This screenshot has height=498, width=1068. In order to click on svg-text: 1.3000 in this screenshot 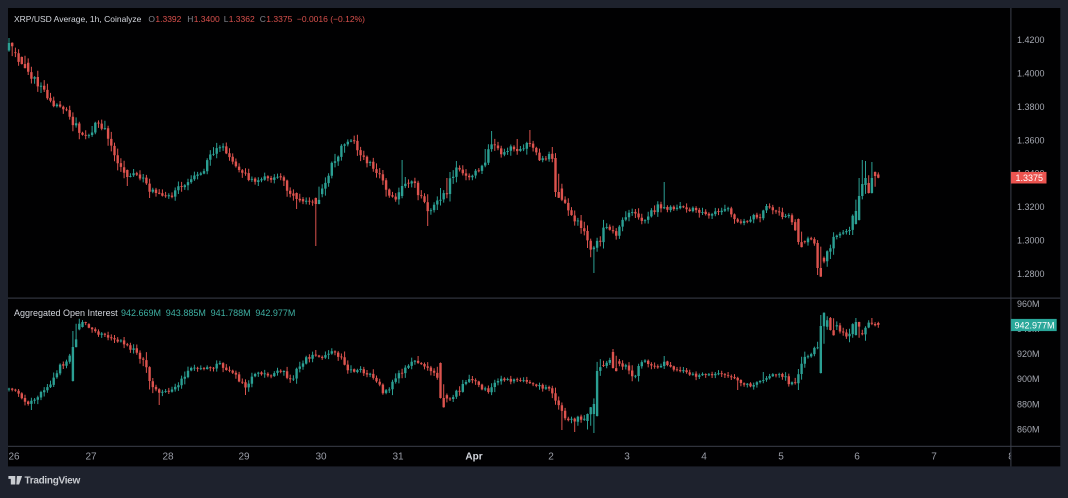, I will do `click(1031, 241)`.